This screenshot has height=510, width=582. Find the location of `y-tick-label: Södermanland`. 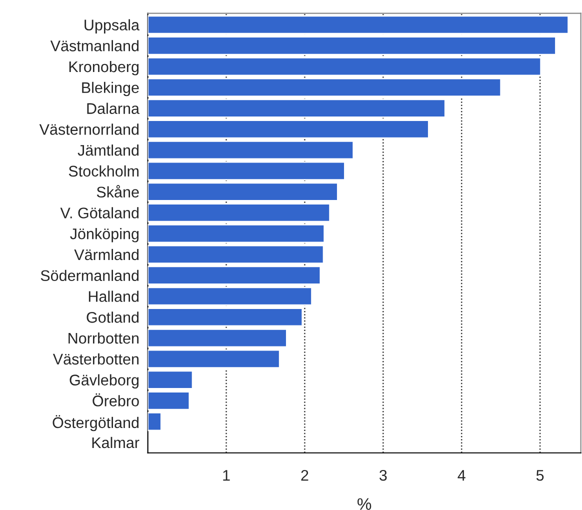

y-tick-label: Södermanland is located at coordinates (89, 276).